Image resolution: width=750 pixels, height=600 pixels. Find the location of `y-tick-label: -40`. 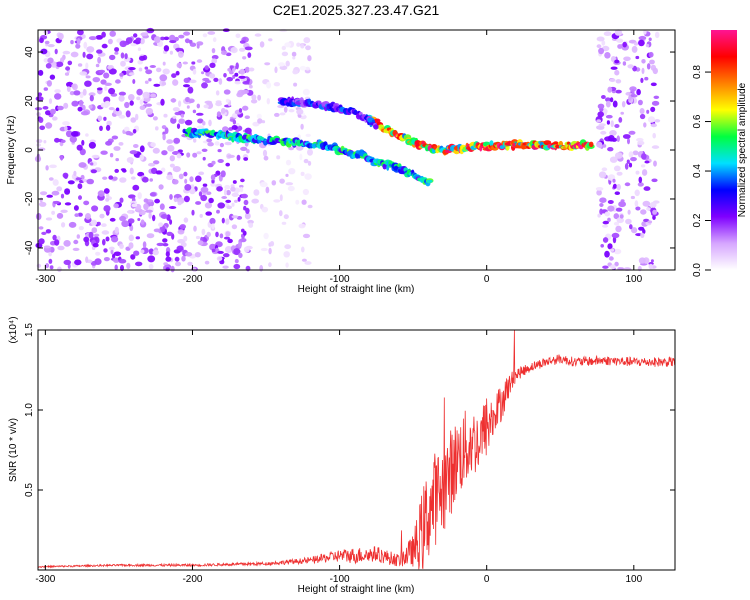

y-tick-label: -40 is located at coordinates (29, 247).